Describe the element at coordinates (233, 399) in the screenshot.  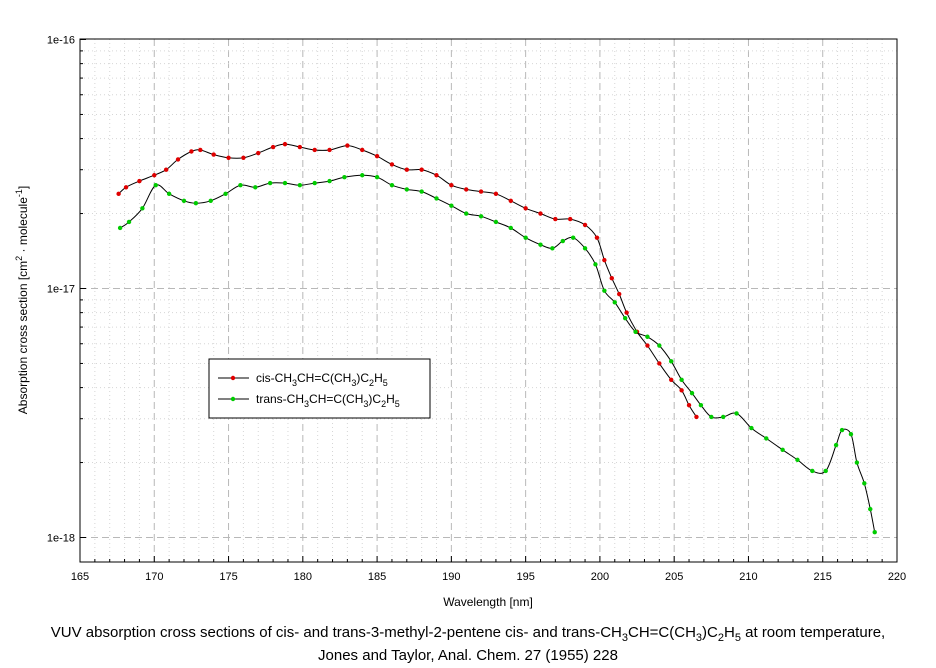
I see `legend-marker-trans` at that location.